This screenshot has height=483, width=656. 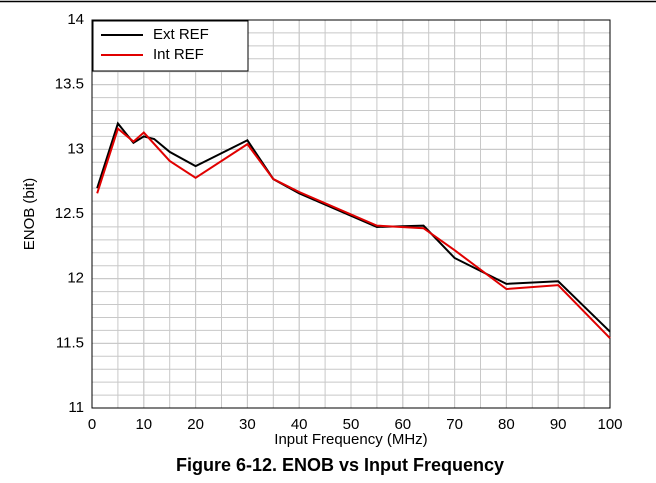 I want to click on x-tick-label: 90, so click(x=558, y=424).